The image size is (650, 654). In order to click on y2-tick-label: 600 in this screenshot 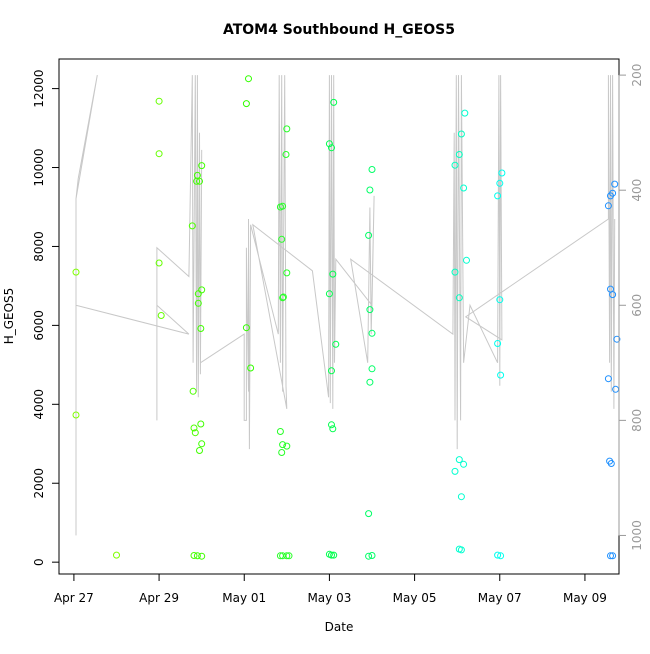, I will do `click(637, 305)`.